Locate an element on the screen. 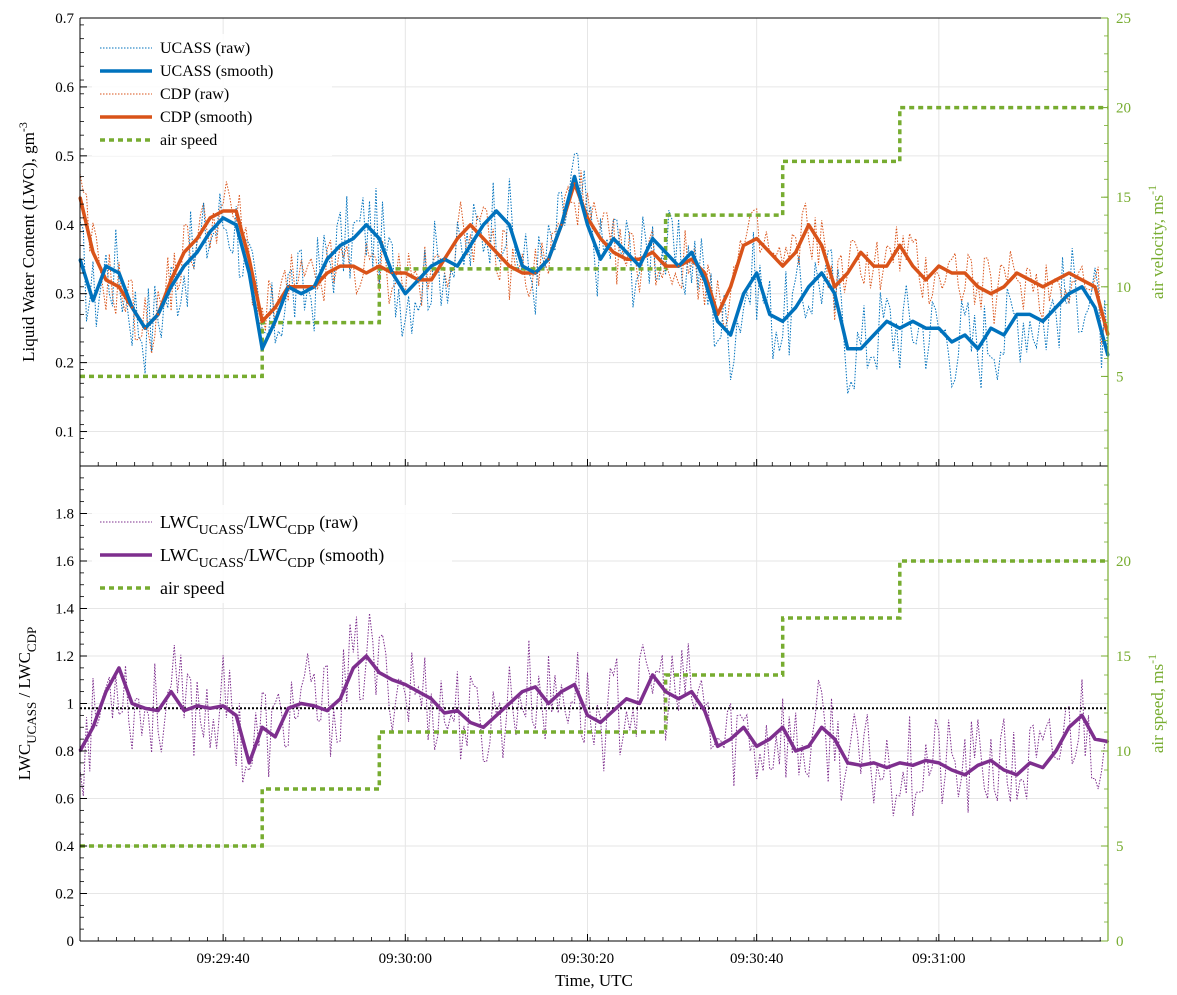 Image resolution: width=1177 pixels, height=995 pixels. x-tick-label: 09:30:40 is located at coordinates (756, 959).